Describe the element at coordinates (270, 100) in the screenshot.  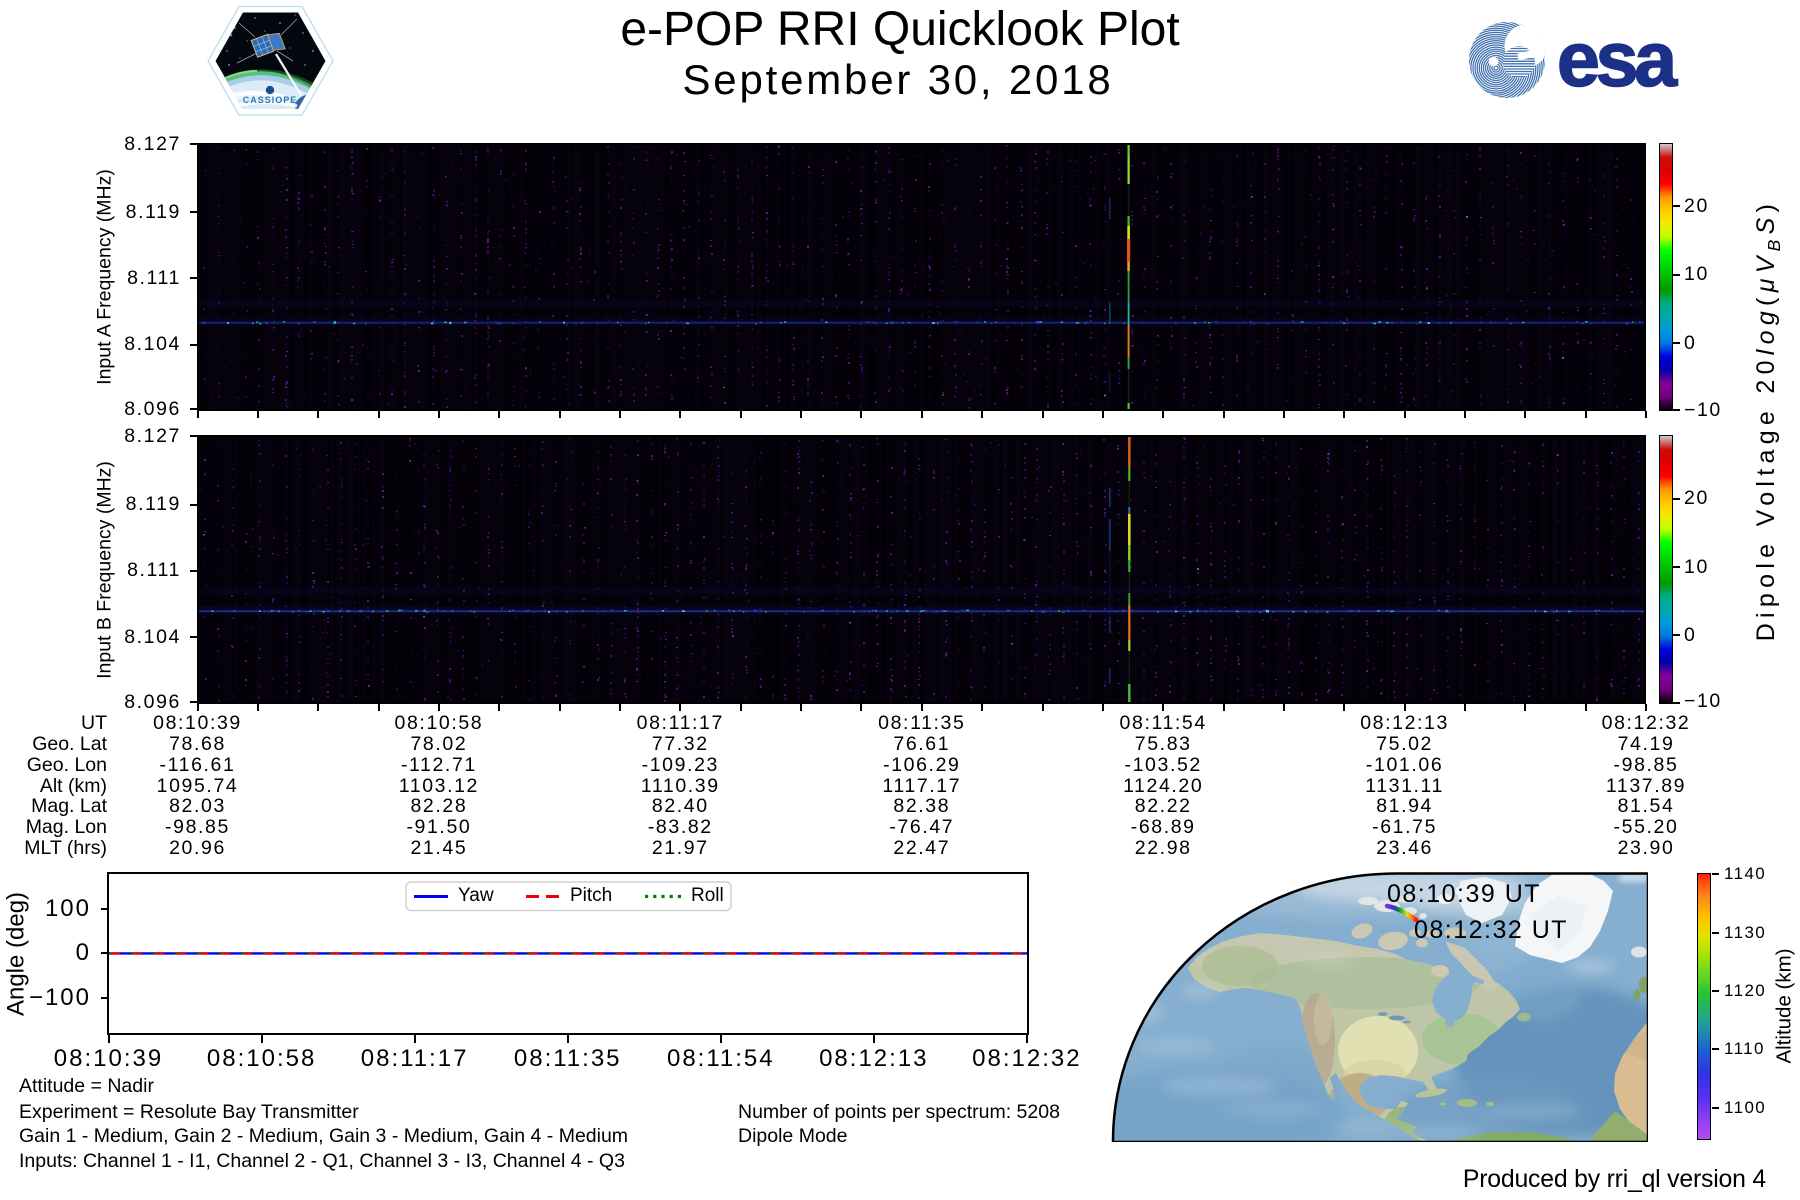
I see `svg-text: CASSIOPE` at that location.